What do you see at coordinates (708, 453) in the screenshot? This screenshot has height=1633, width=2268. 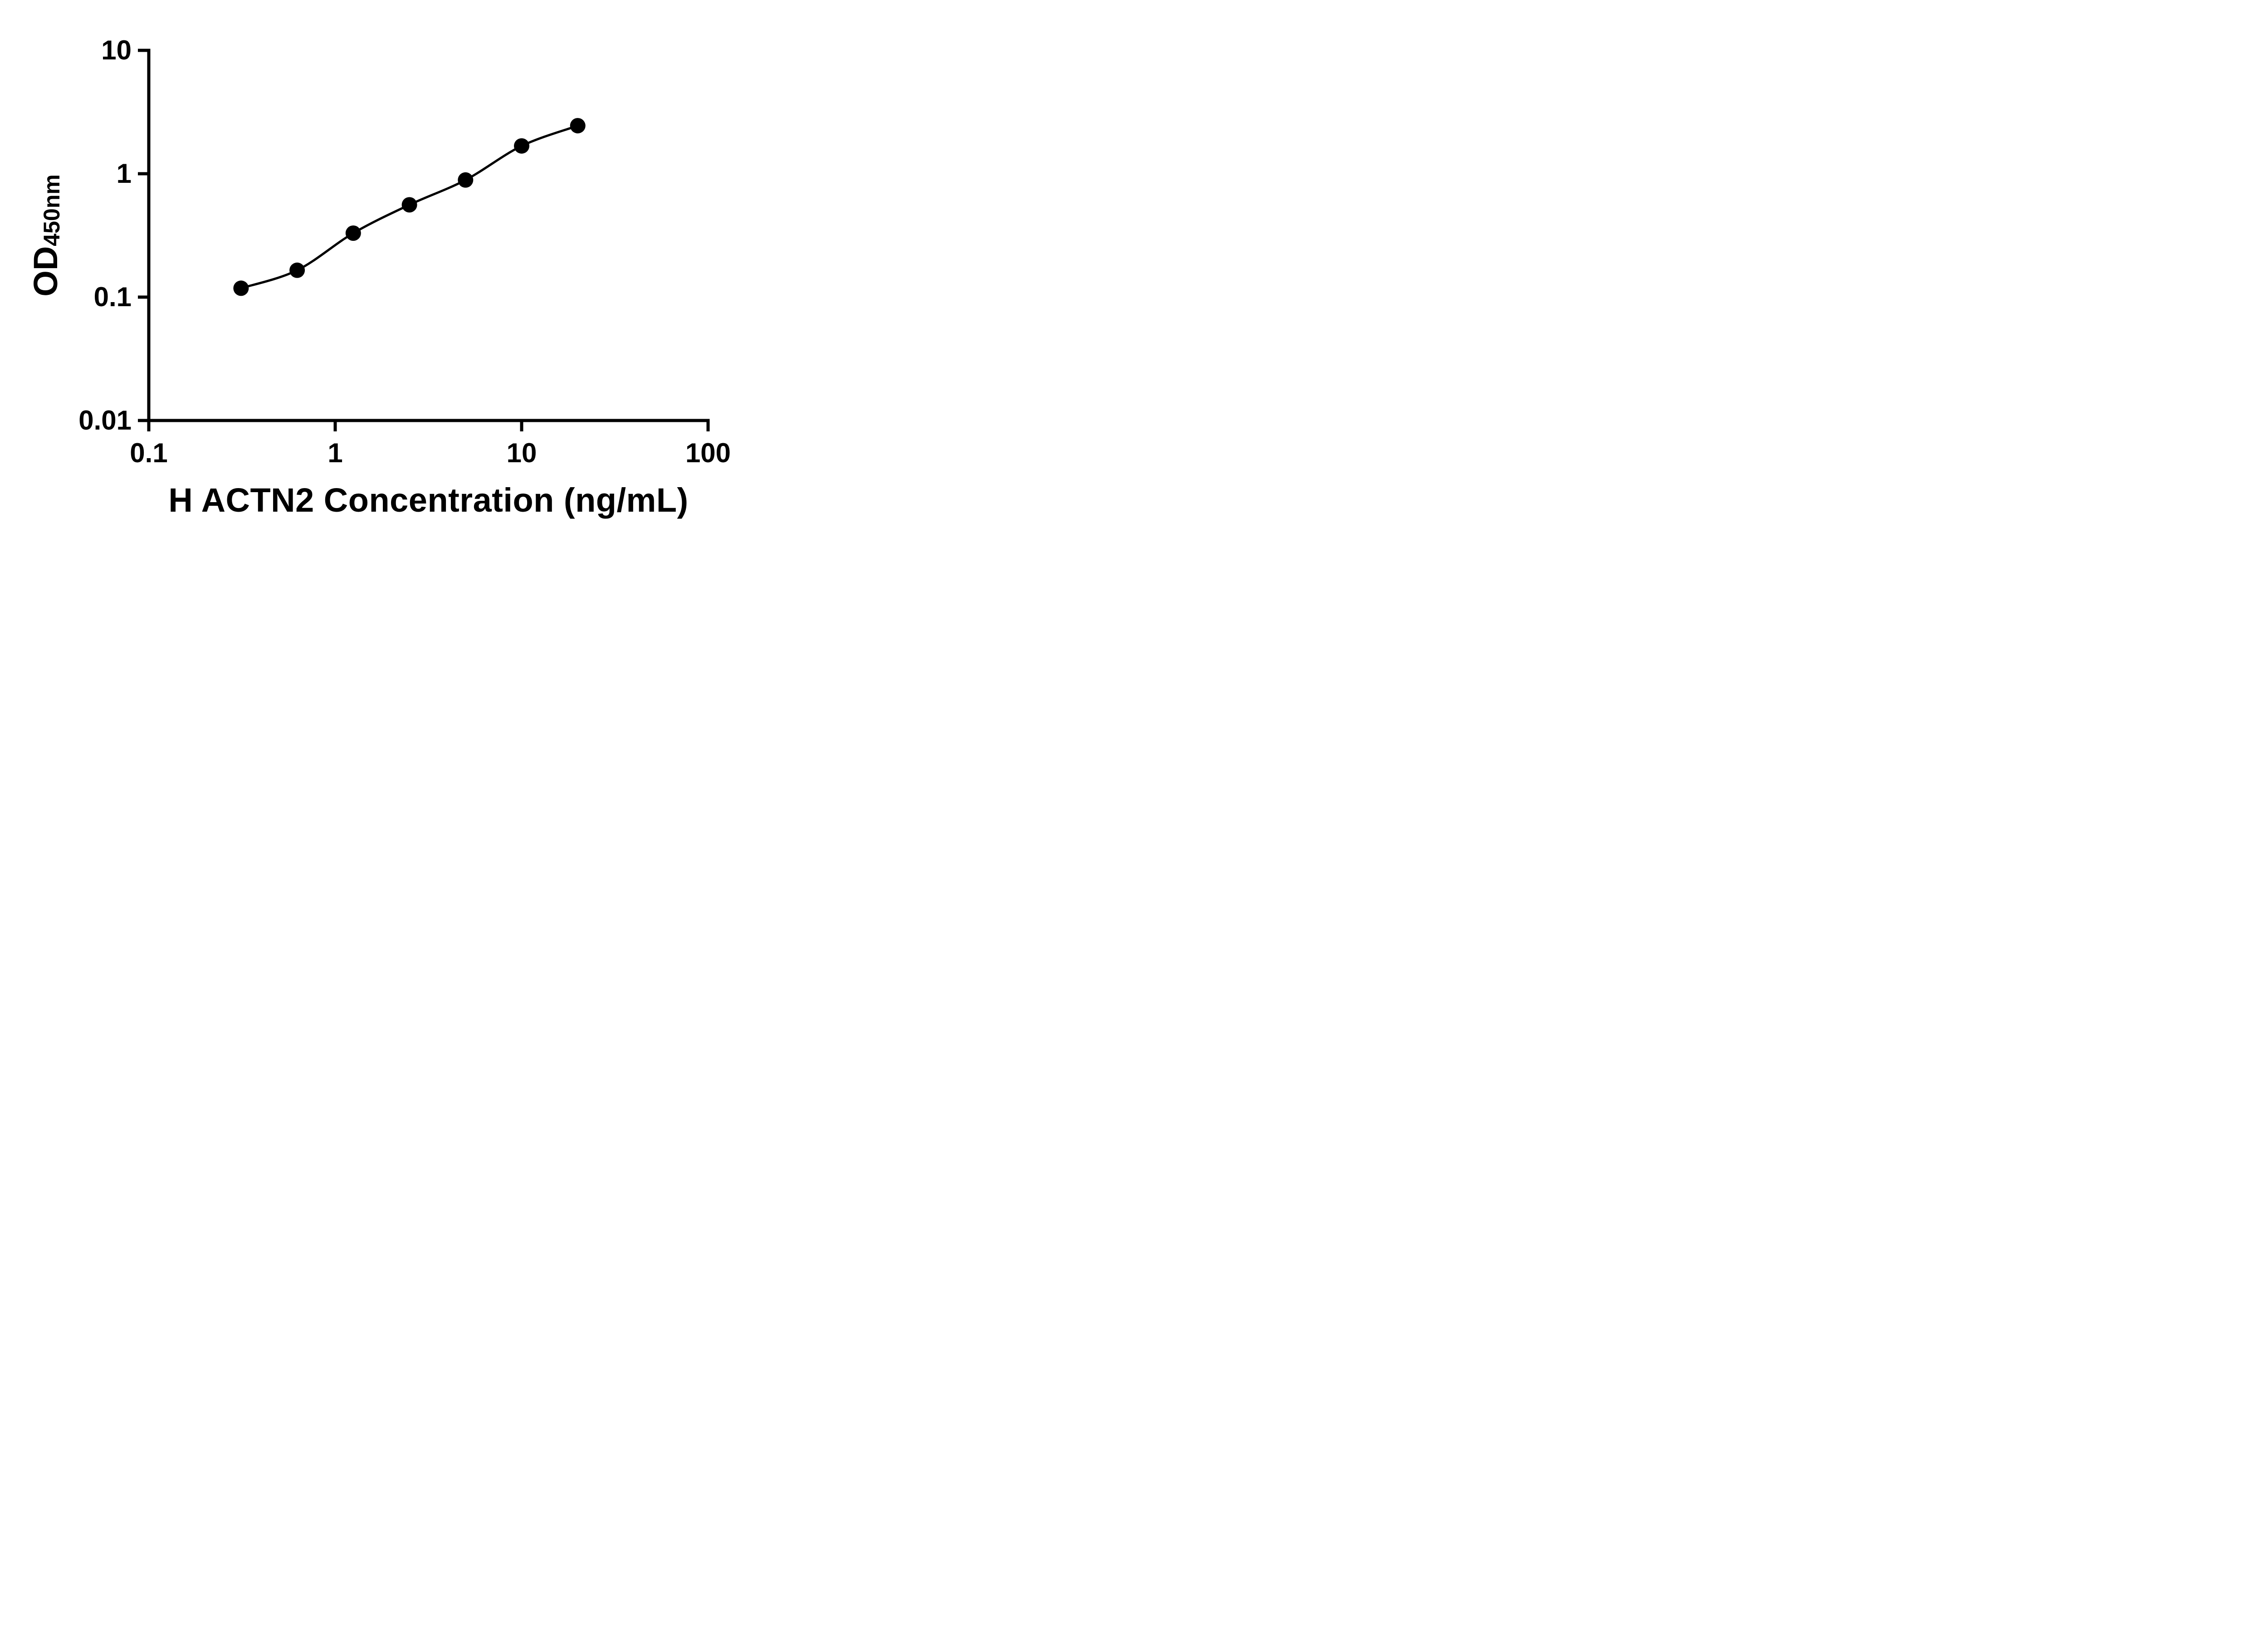 I see `x-tick-label: 100` at bounding box center [708, 453].